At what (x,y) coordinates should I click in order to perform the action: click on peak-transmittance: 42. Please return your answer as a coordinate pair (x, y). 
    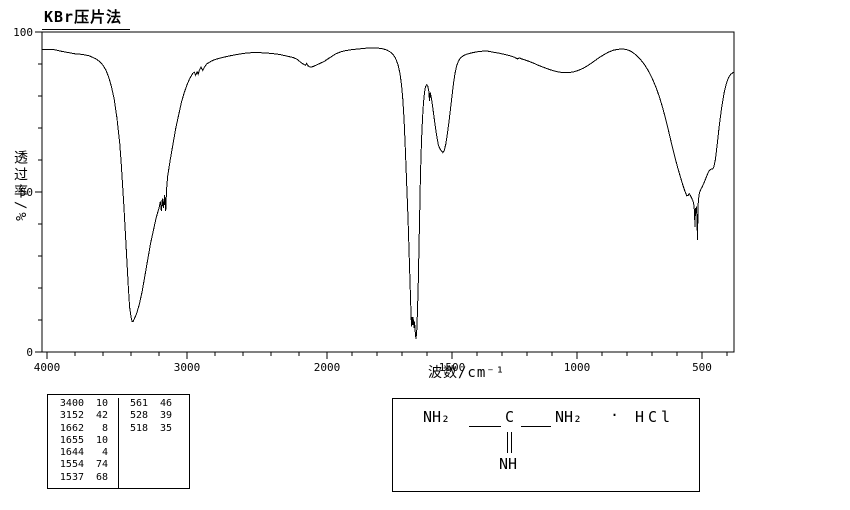
    Looking at the image, I should click on (101, 416).